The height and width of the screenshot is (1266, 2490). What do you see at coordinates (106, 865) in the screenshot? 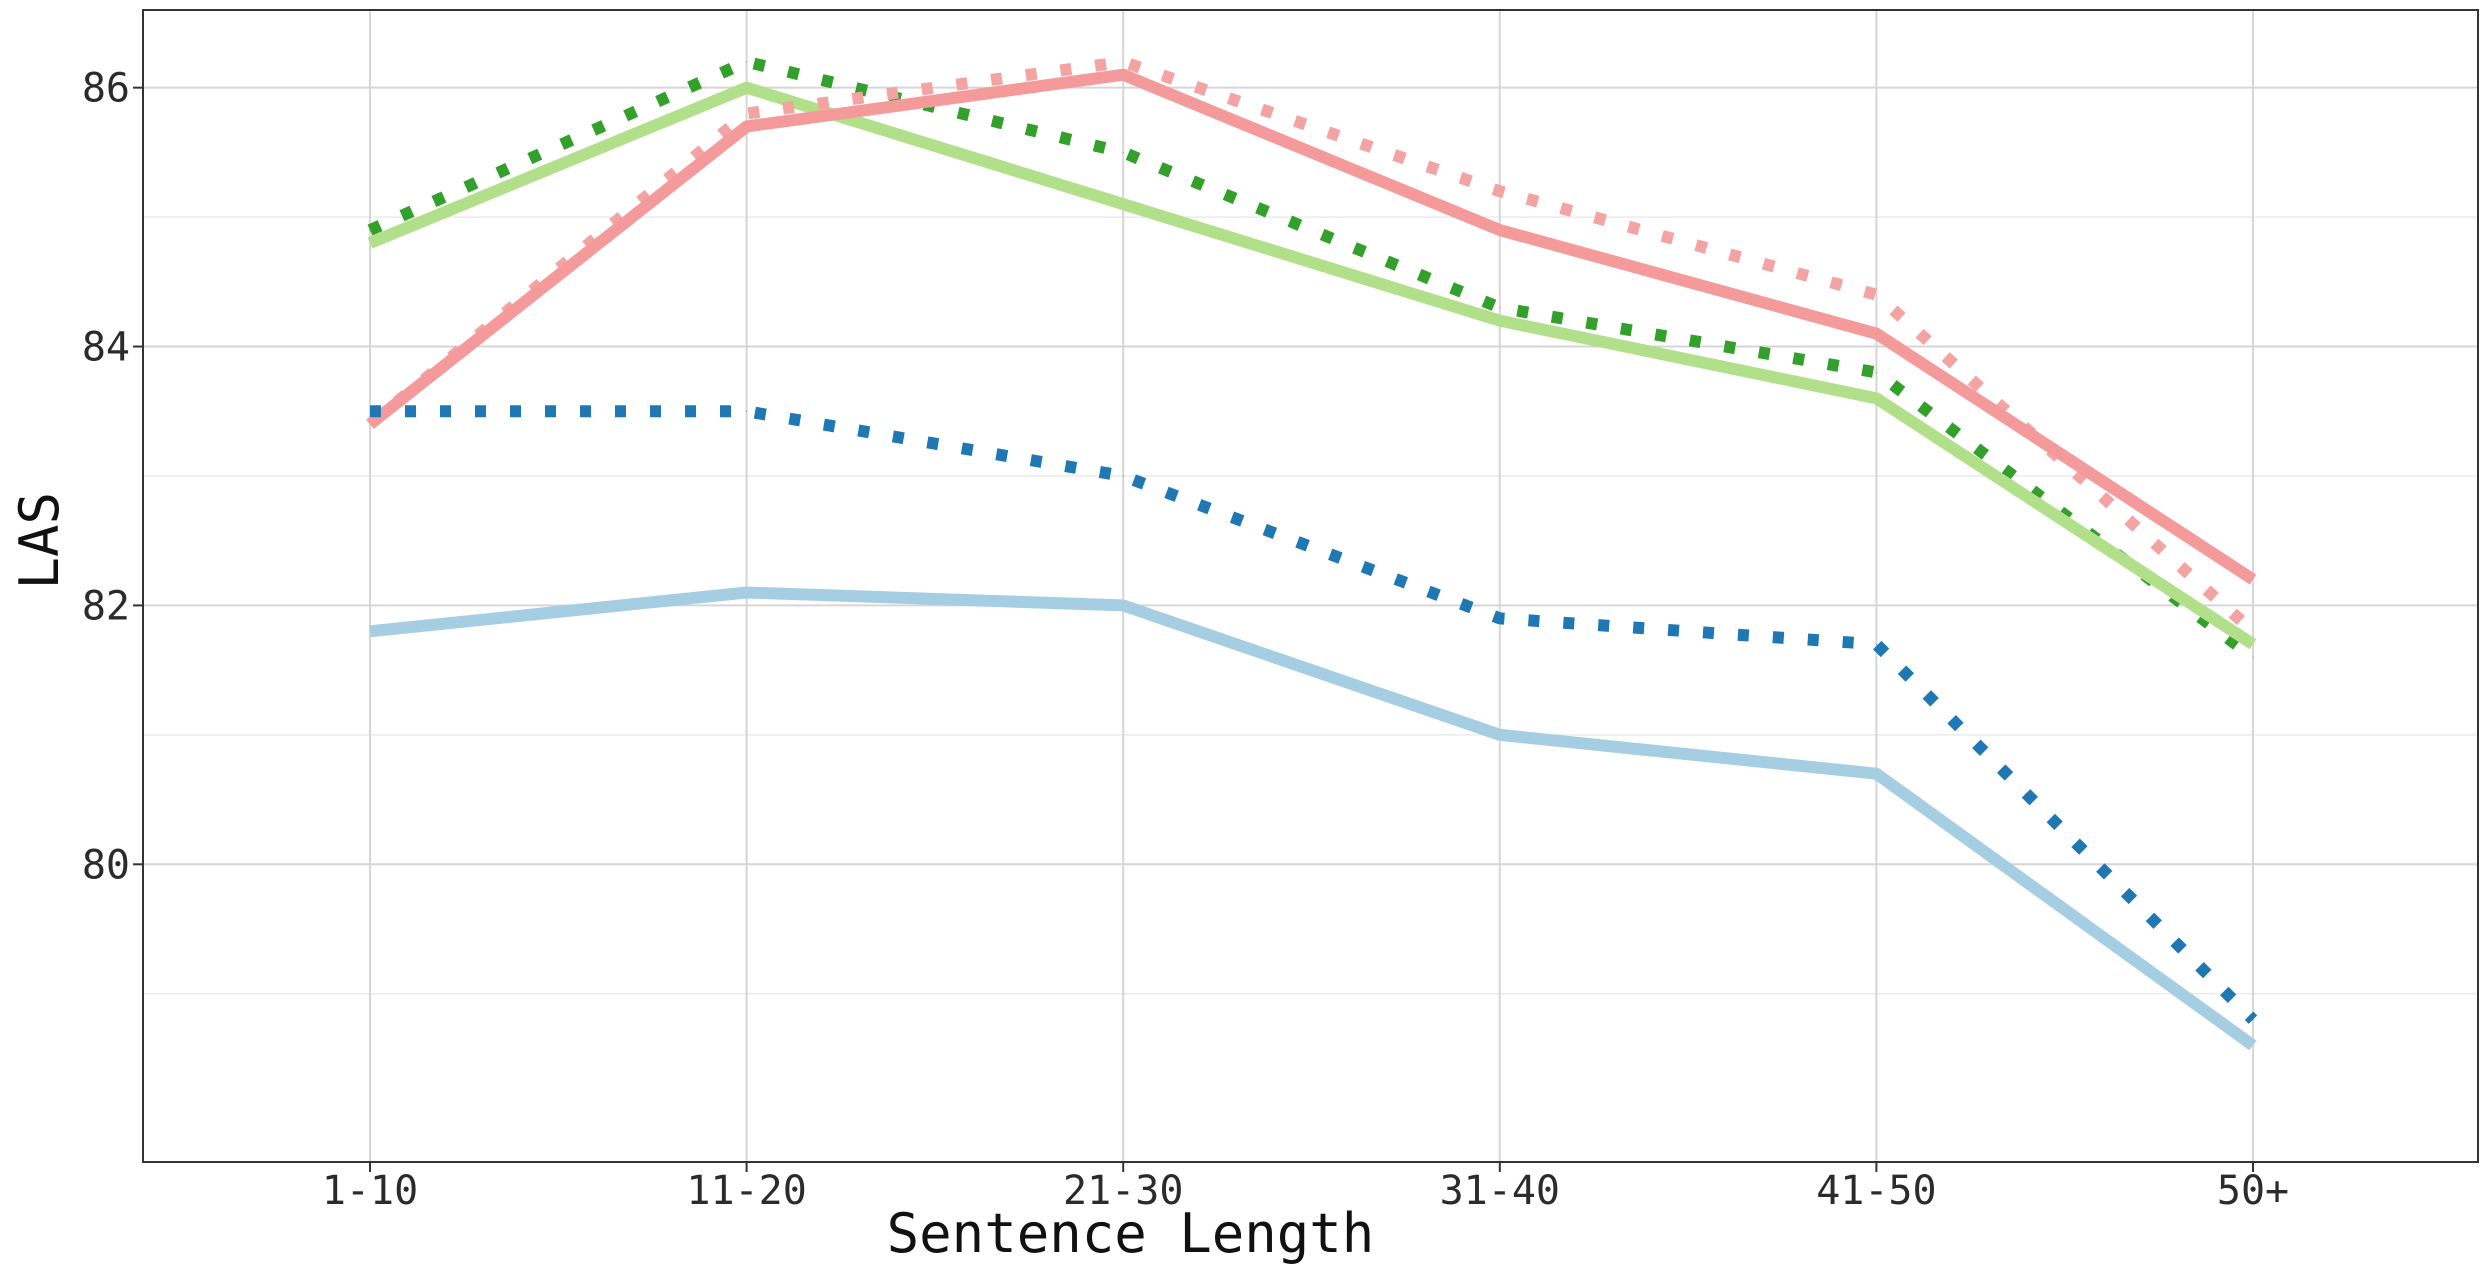
I see `y-tick-label: 80` at bounding box center [106, 865].